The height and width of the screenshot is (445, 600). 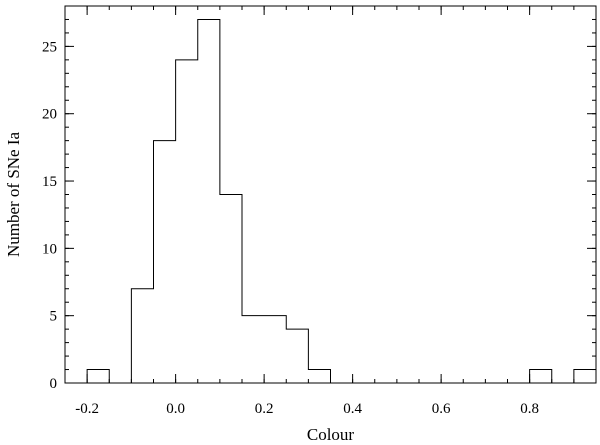 I want to click on x-tick-label: 0.6, so click(x=441, y=409).